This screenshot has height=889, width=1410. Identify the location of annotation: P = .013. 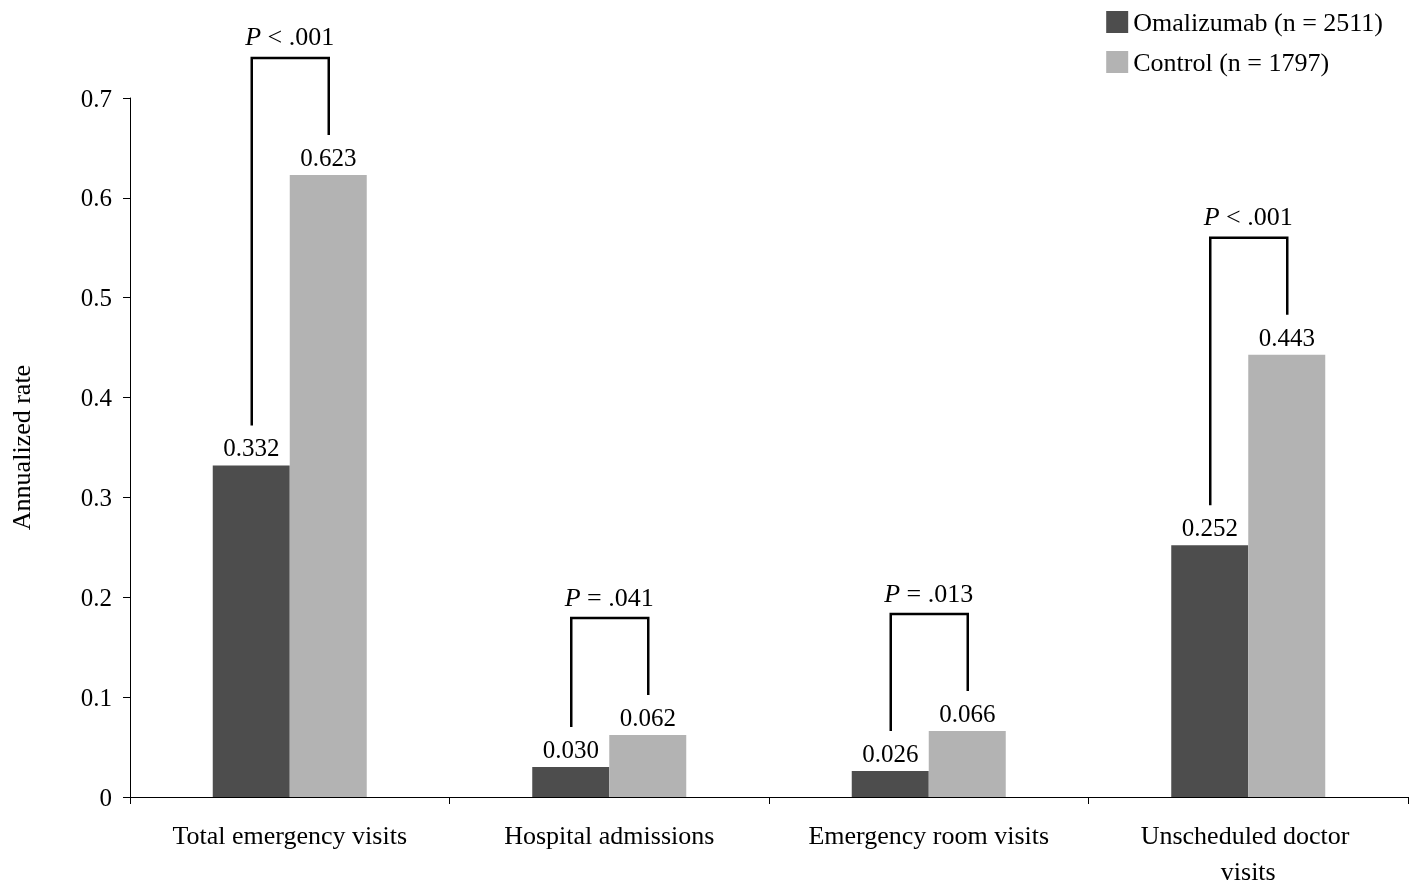
(928, 593).